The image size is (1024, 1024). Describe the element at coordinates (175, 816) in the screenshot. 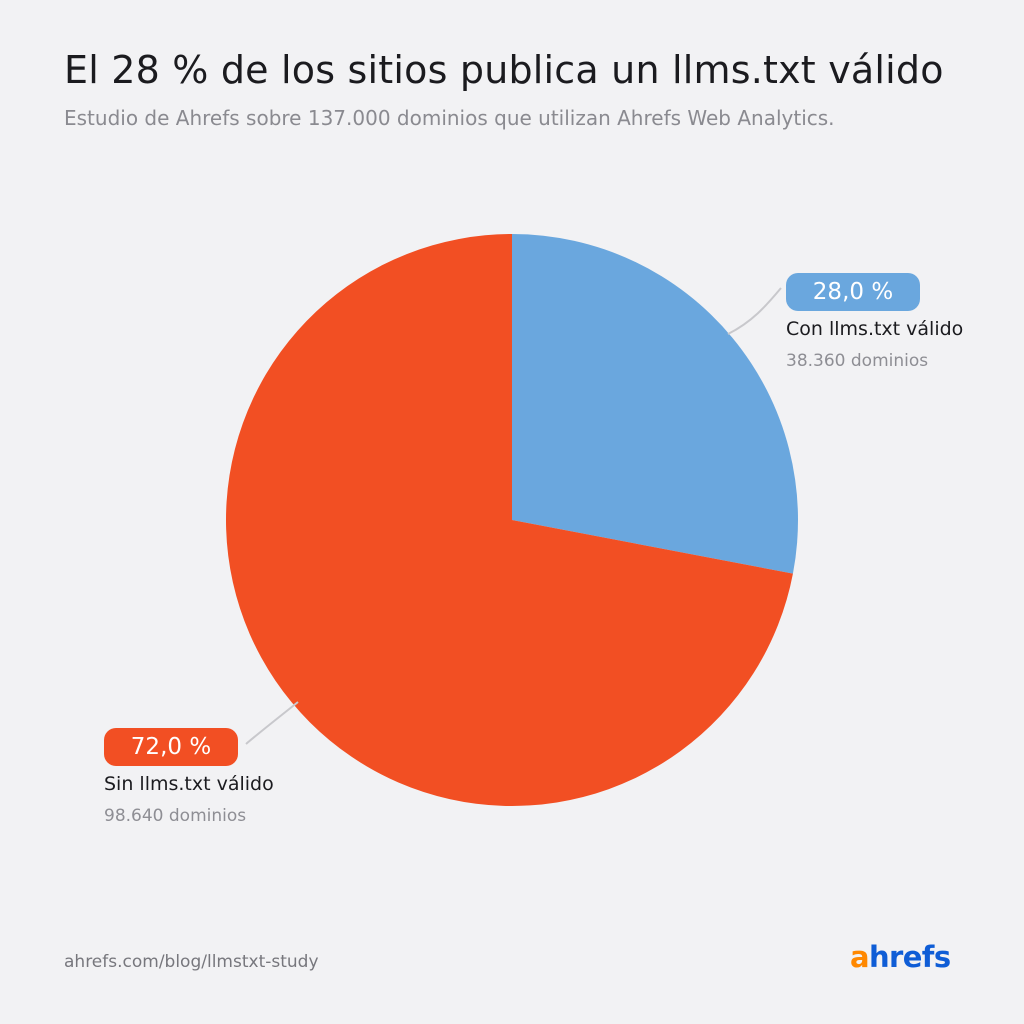

I see `slice-count-sin: 98.640 dominios` at that location.